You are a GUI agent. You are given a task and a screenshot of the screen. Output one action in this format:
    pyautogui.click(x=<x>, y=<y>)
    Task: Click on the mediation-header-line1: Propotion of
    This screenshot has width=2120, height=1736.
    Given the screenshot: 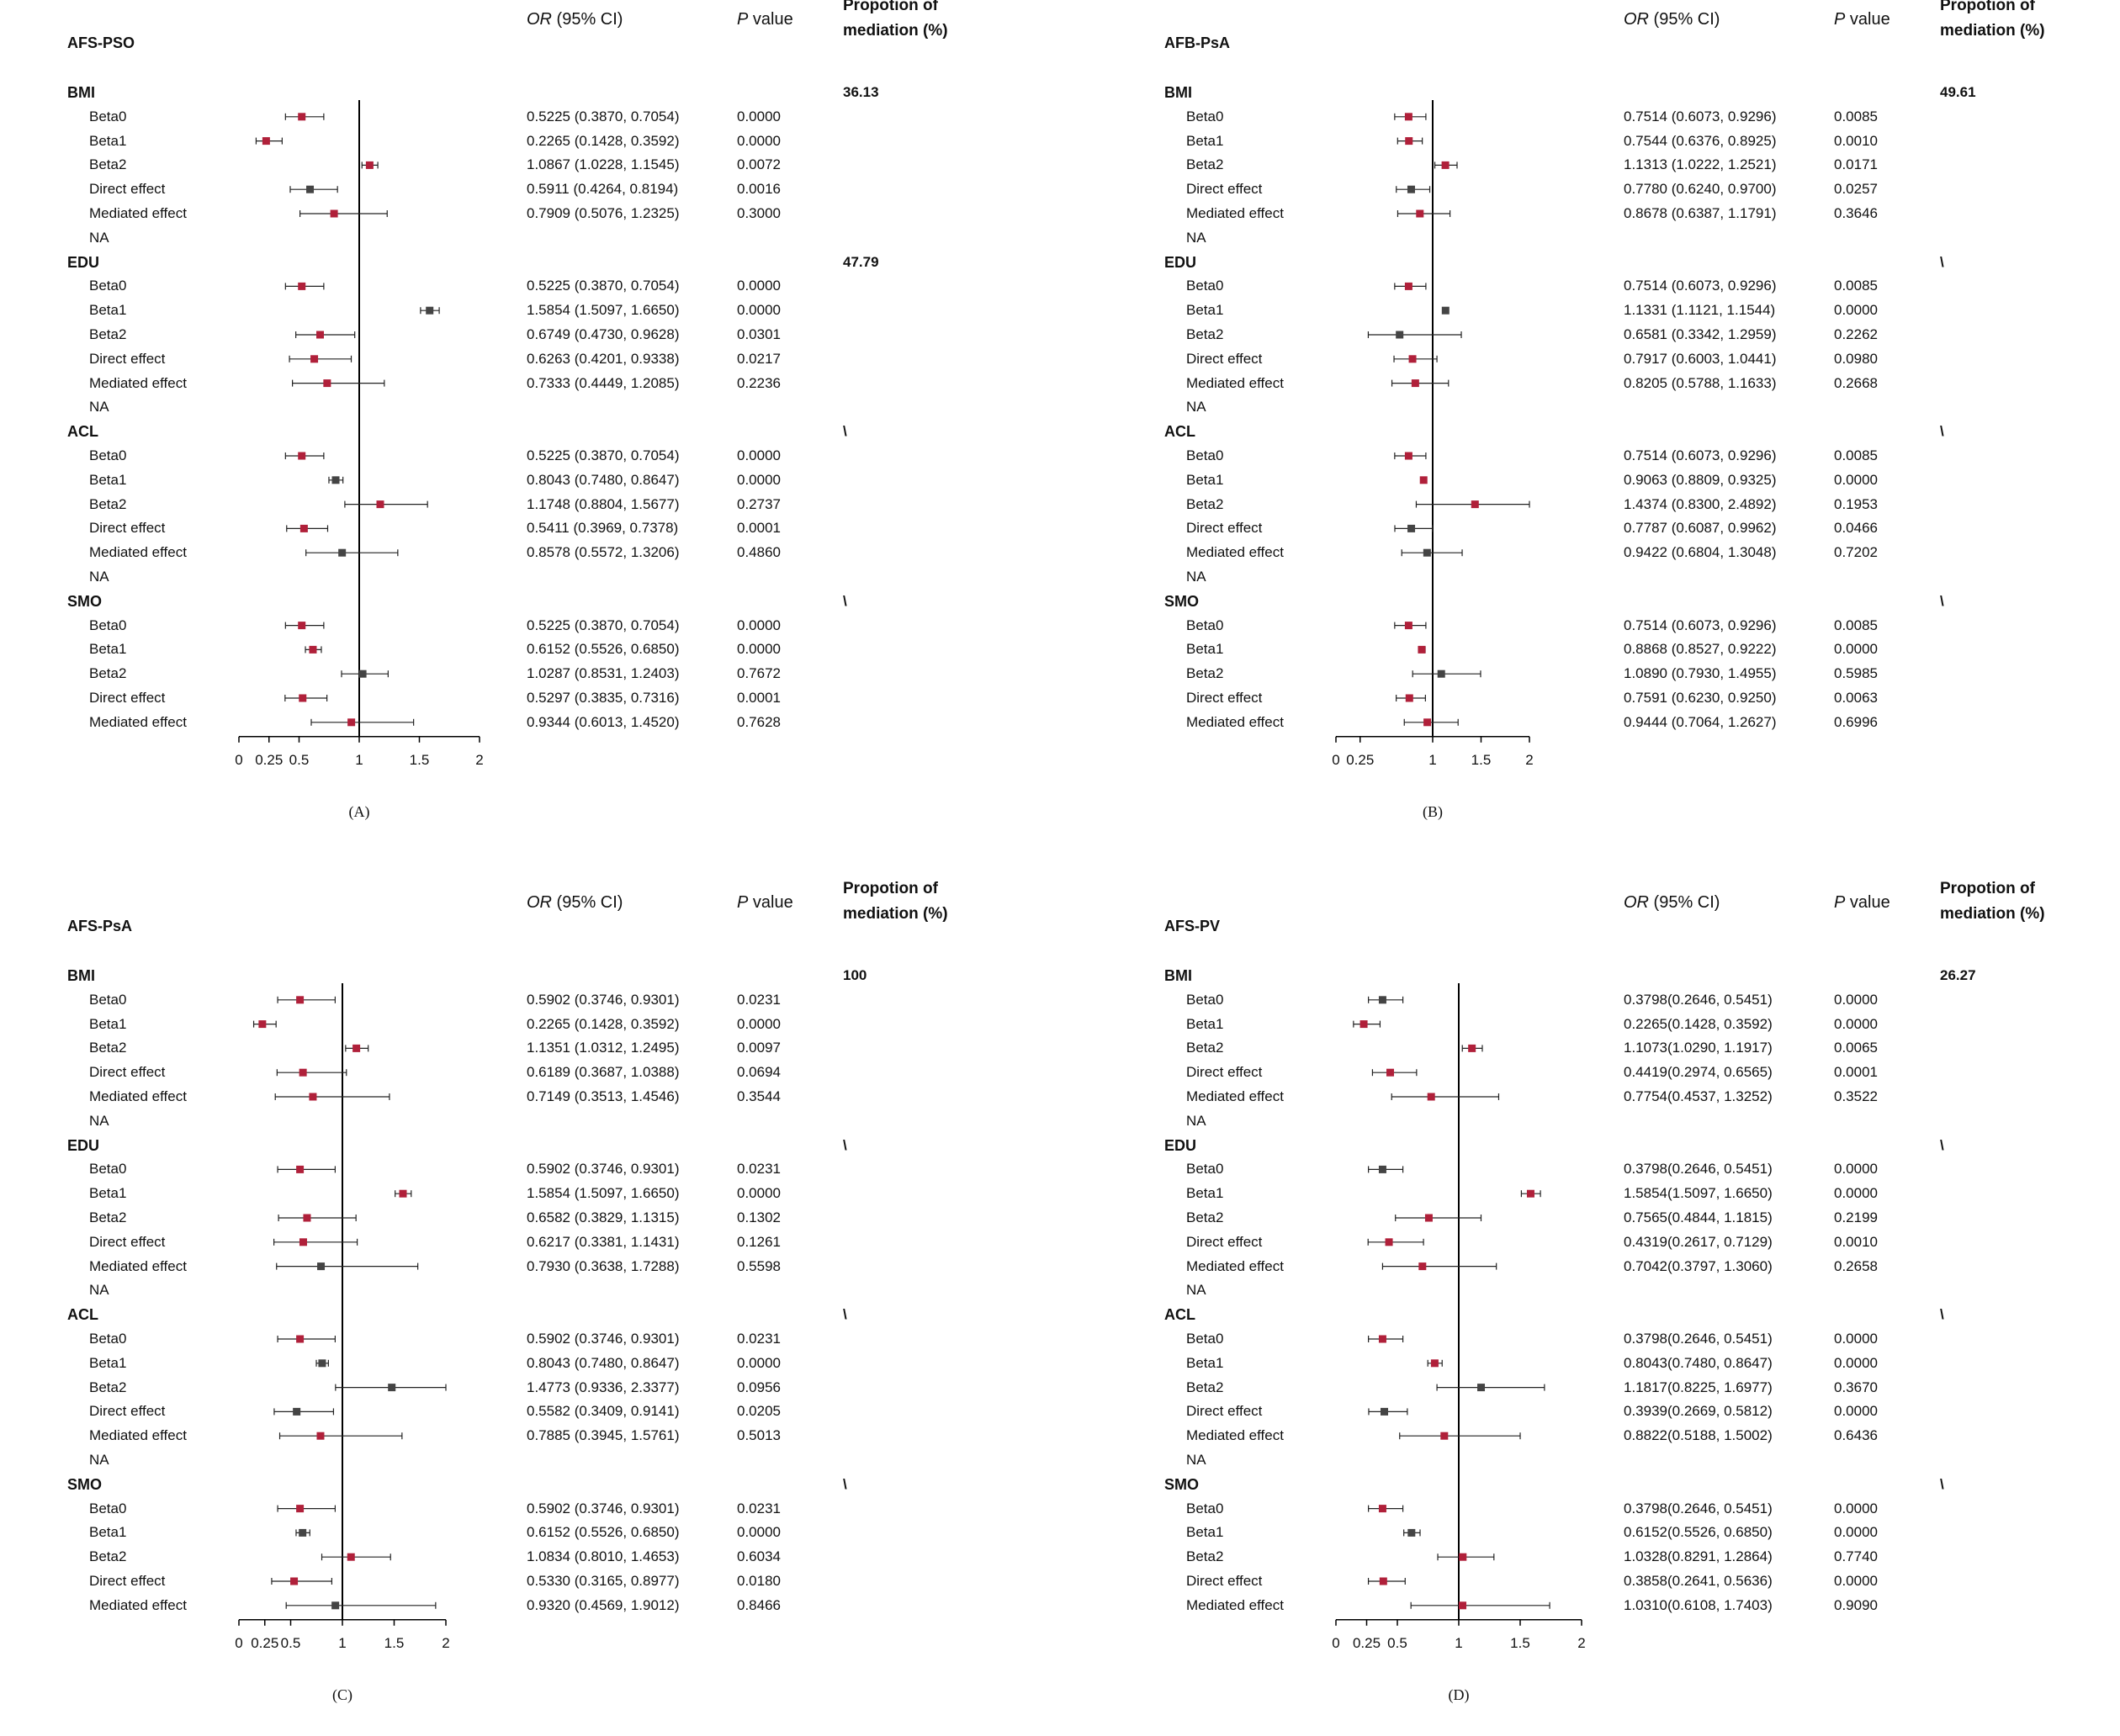 What is the action you would take?
    pyautogui.click(x=1987, y=7)
    